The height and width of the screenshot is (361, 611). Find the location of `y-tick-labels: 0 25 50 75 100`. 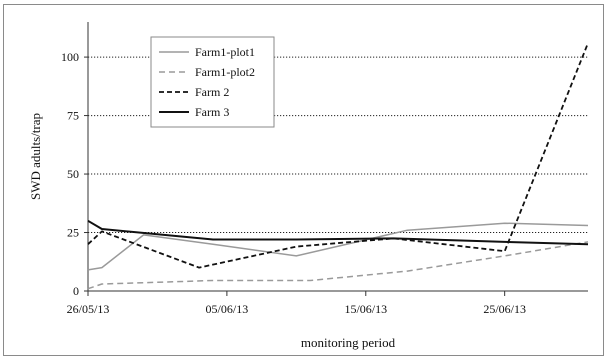

y-tick-labels: 0 25 50 75 100 is located at coordinates (74, 174).